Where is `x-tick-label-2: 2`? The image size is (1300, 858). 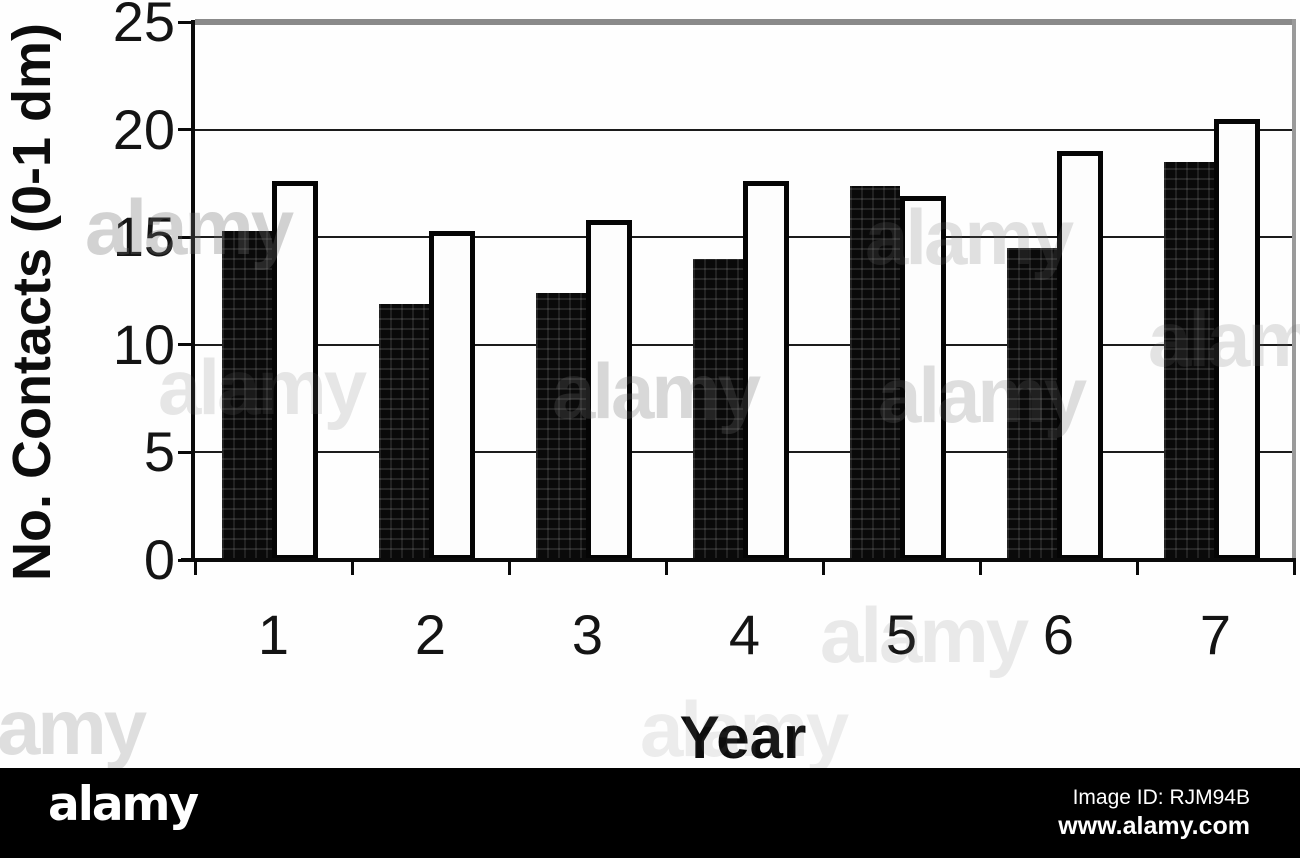
x-tick-label-2: 2 is located at coordinates (430, 634).